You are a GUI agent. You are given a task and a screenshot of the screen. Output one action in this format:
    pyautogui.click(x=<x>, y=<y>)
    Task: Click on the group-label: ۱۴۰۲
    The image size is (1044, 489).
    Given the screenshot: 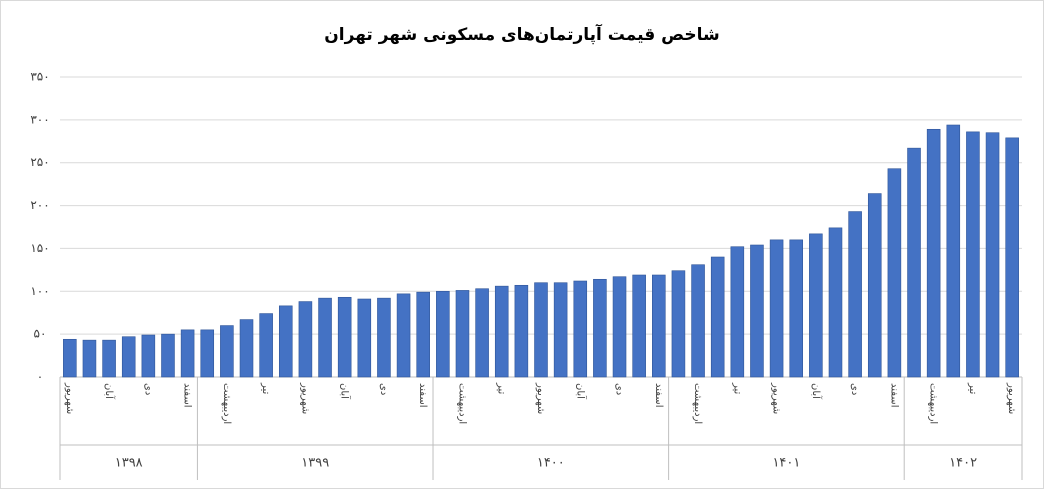 What is the action you would take?
    pyautogui.click(x=963, y=463)
    